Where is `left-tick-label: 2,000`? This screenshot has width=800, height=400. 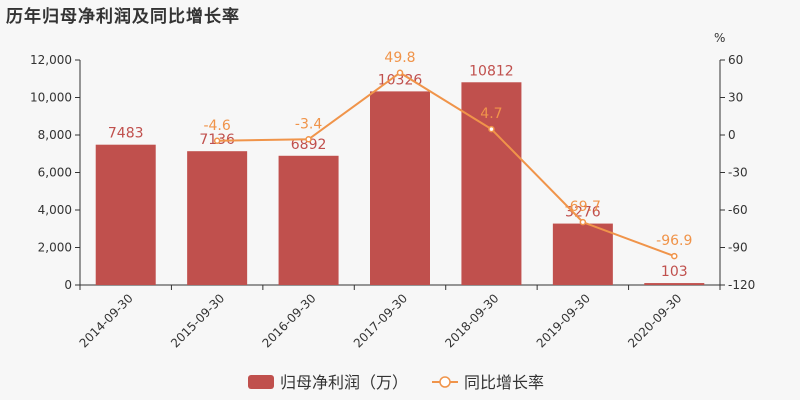 left-tick-label: 2,000 is located at coordinates (55, 248).